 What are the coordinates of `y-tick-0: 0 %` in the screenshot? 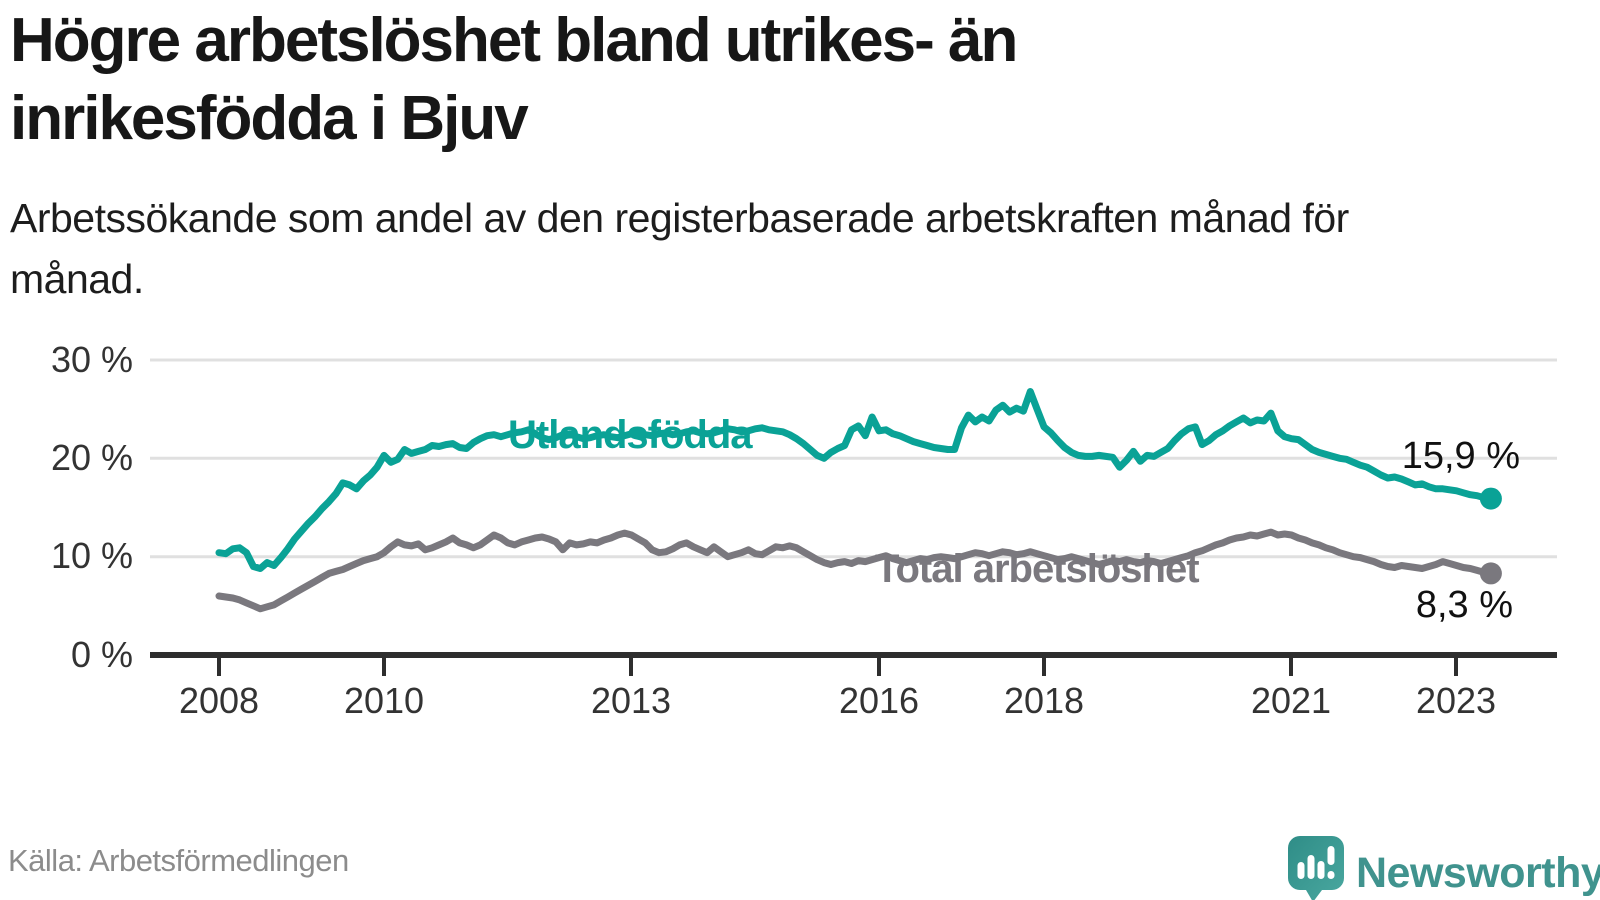 It's located at (102, 654).